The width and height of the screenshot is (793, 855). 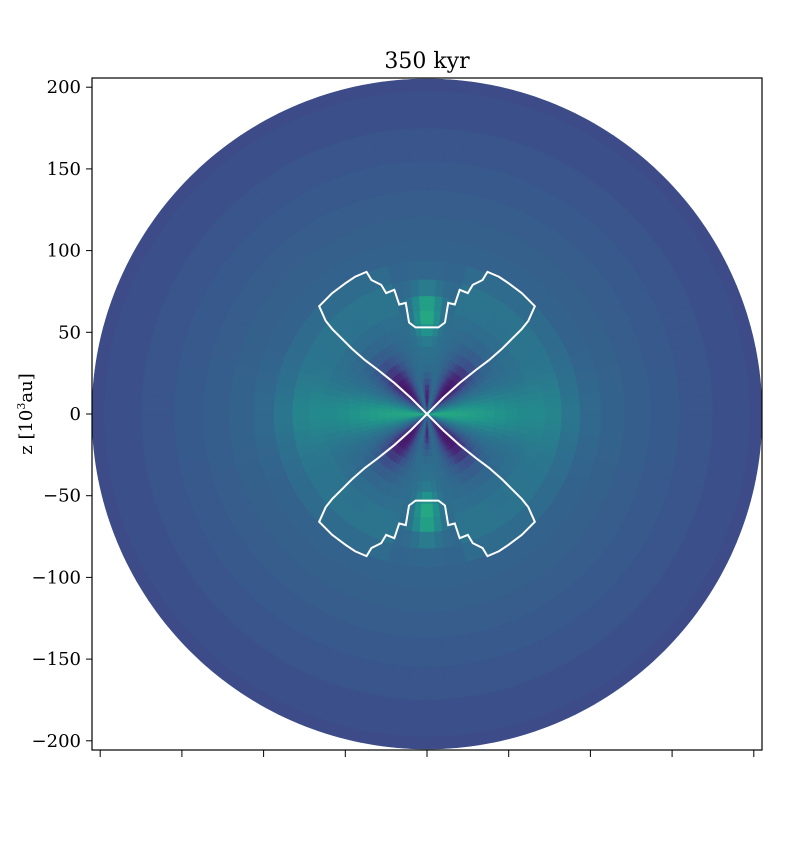 What do you see at coordinates (427, 61) in the screenshot?
I see `chart-title: 350 kyr` at bounding box center [427, 61].